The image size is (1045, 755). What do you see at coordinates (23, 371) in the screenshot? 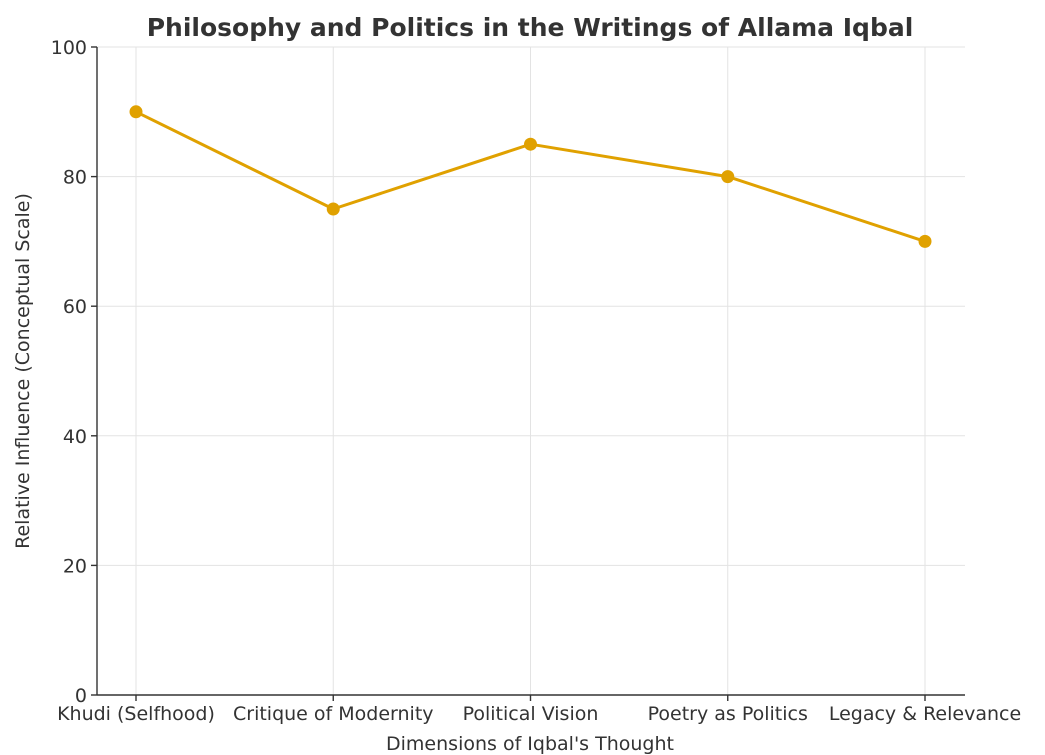
I see `y-axis-label: Relative Influence (Conceptual Scale)` at bounding box center [23, 371].